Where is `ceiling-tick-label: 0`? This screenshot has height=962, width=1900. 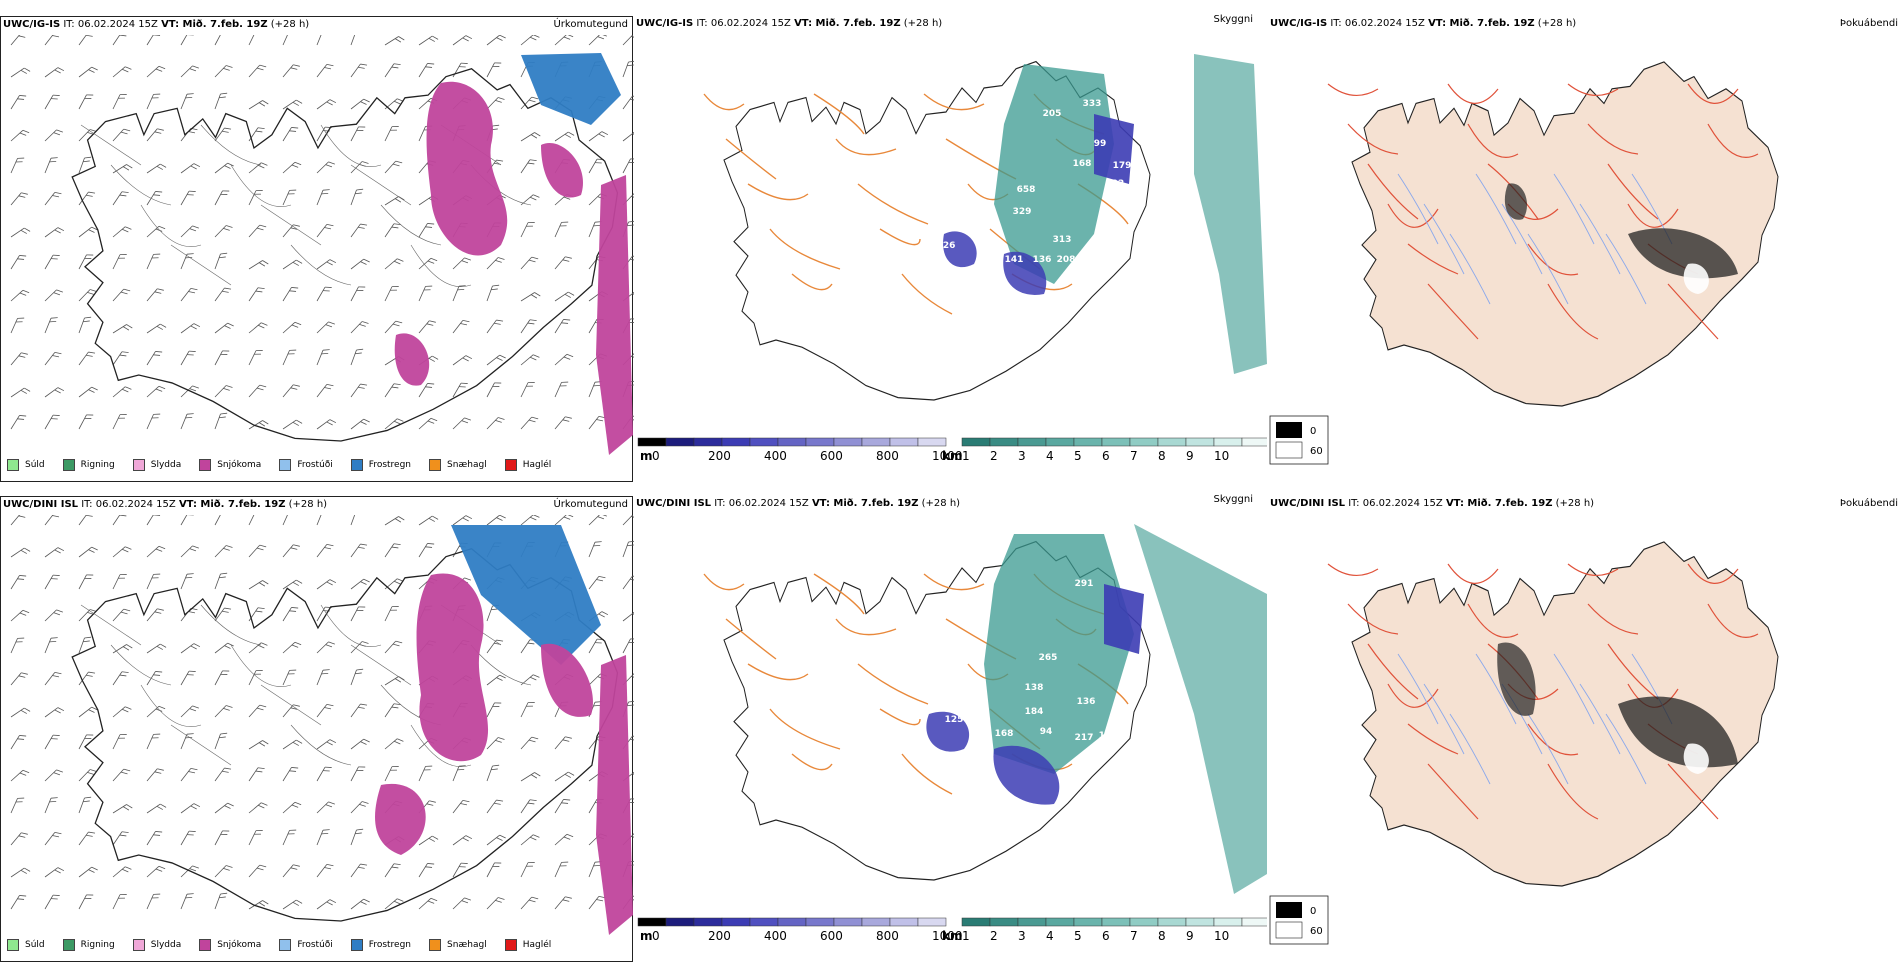
ceiling-tick-label: 0 is located at coordinates (656, 936).